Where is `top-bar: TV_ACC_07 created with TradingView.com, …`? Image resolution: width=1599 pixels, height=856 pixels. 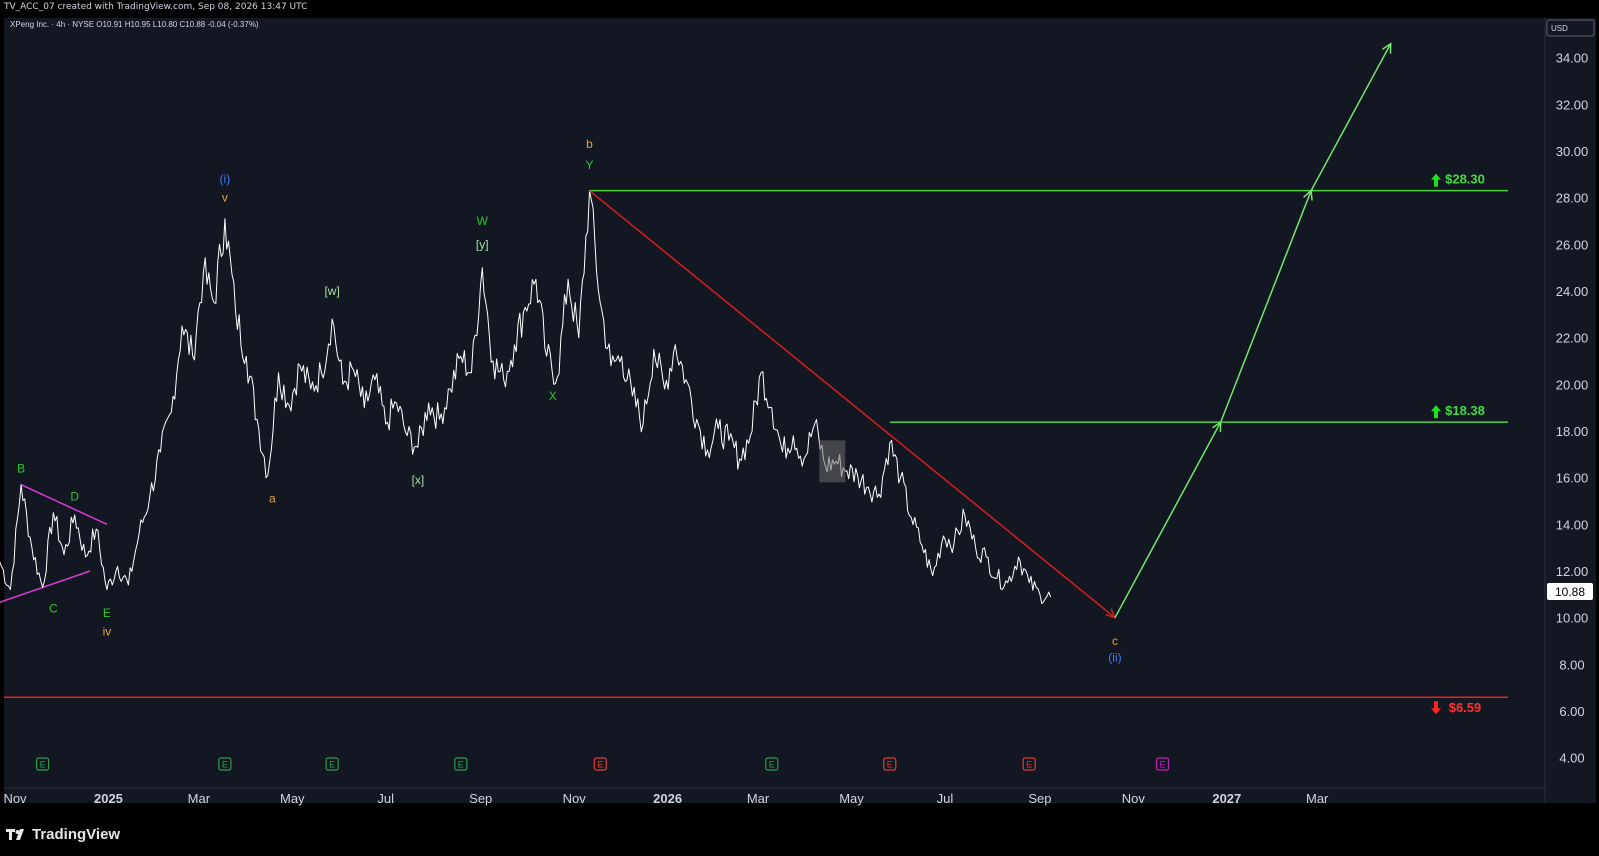
top-bar: TV_ACC_07 created with TradingView.com, … is located at coordinates (799, 8).